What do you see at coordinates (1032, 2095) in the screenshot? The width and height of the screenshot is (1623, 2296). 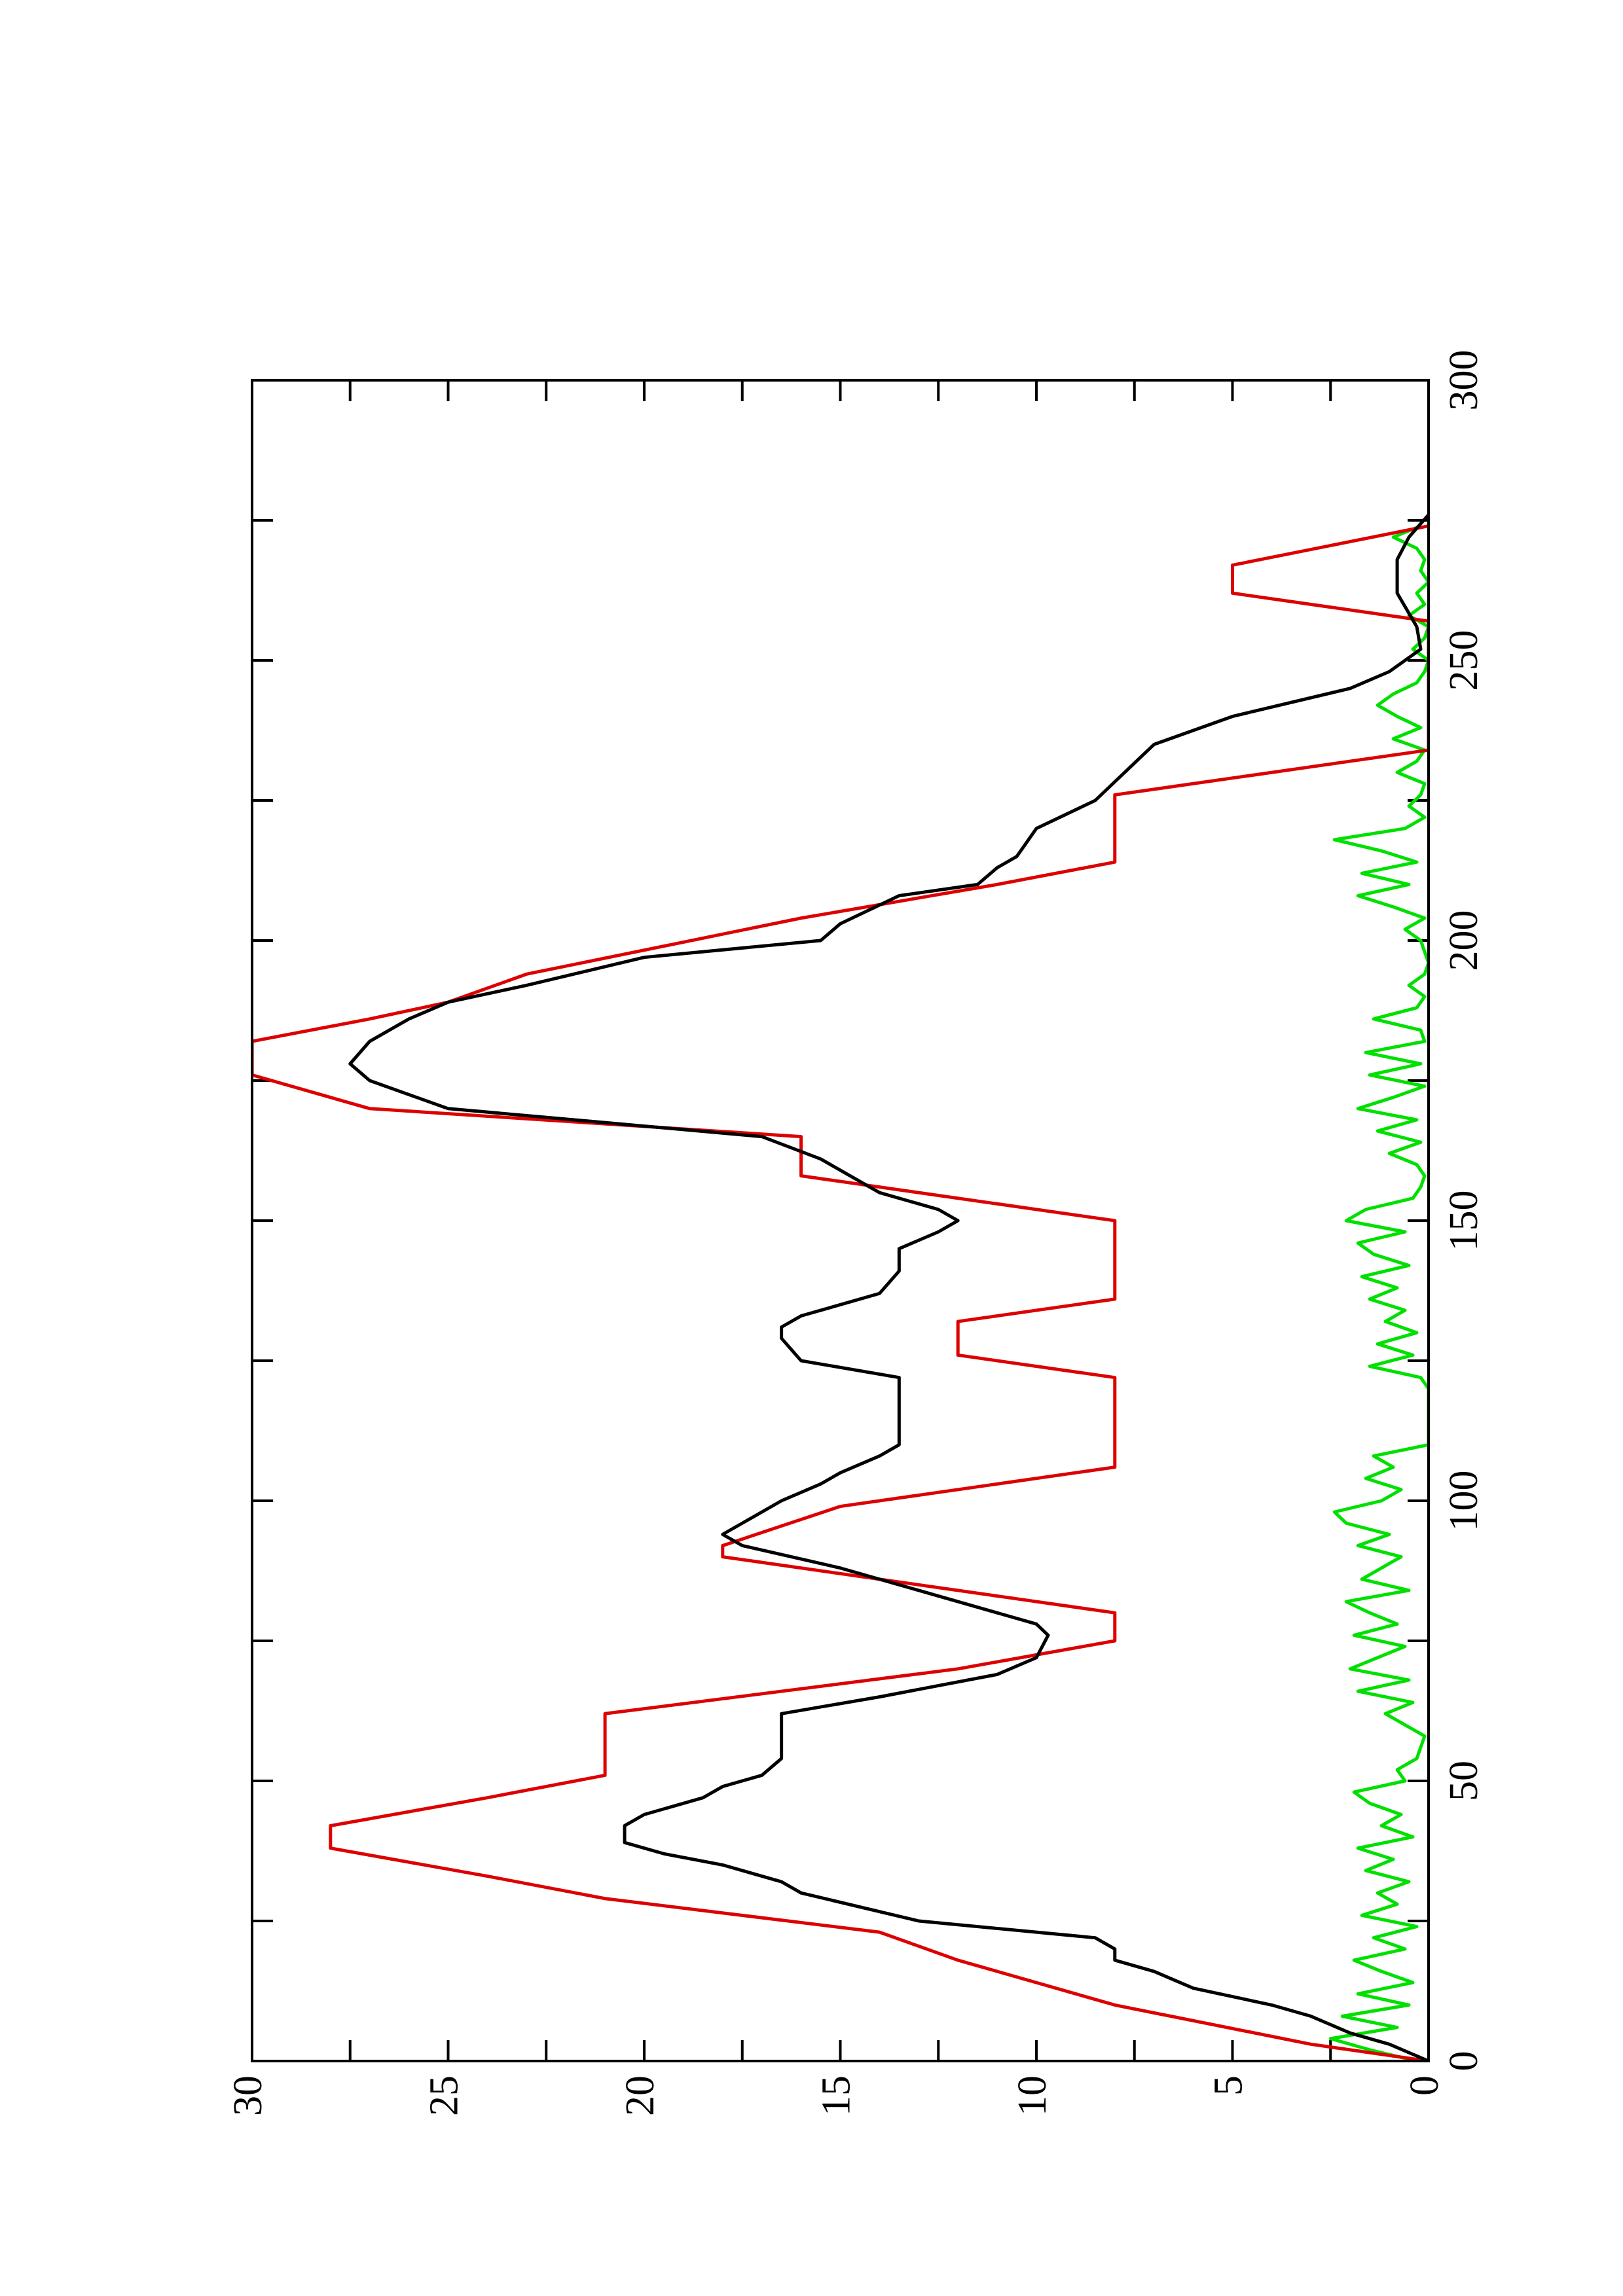 I see `y-tick-label: 10` at bounding box center [1032, 2095].